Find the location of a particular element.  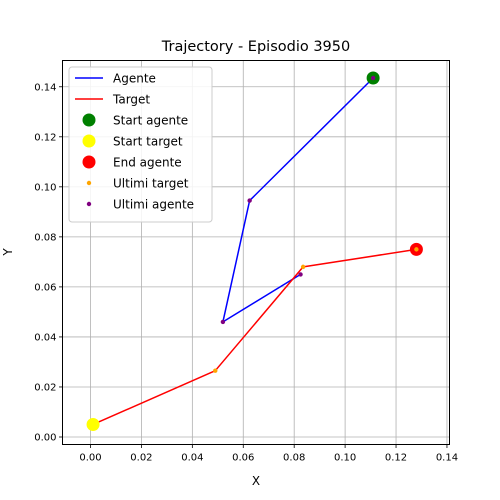

chart-title: Trajectory - Episodio 3950 is located at coordinates (255, 47).